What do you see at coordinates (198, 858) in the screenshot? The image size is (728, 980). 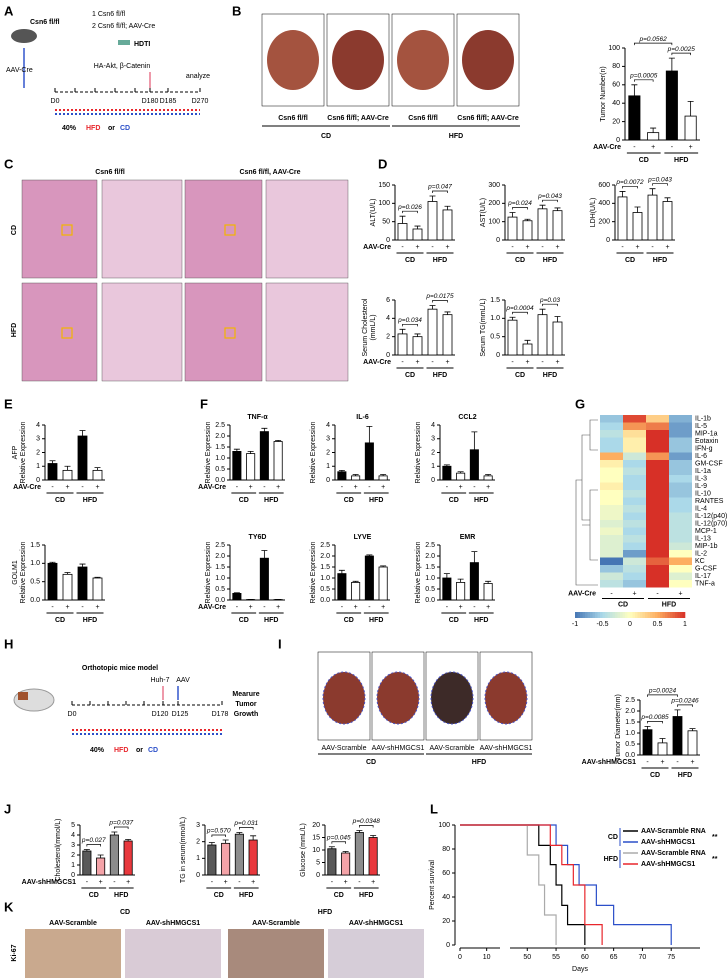 I see `y-tick-label: 1` at bounding box center [198, 858].